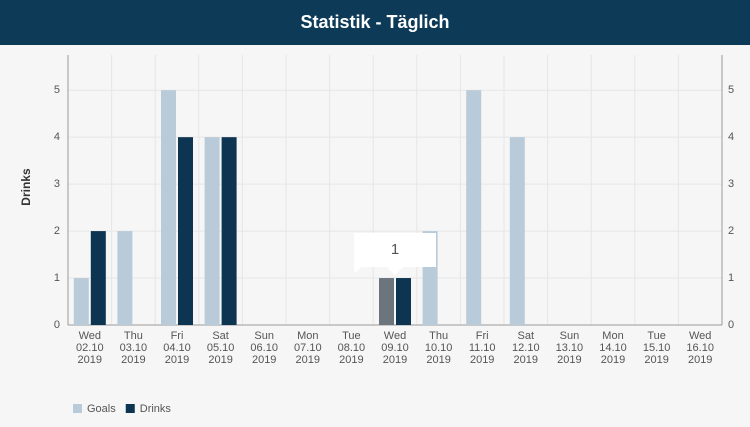  I want to click on y-tick-label: 4, so click(57, 137).